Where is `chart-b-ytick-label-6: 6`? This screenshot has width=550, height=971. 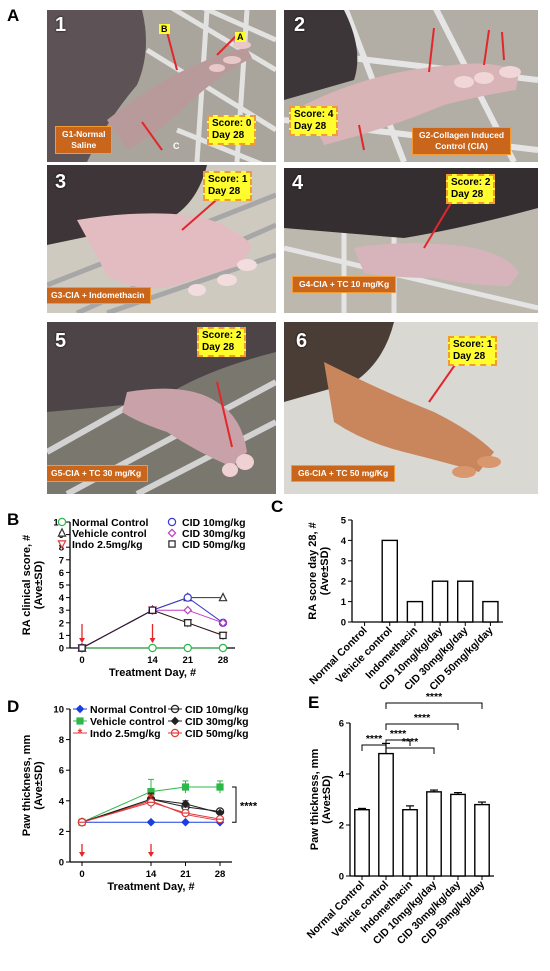 chart-b-ytick-label-6: 6 is located at coordinates (61, 573).